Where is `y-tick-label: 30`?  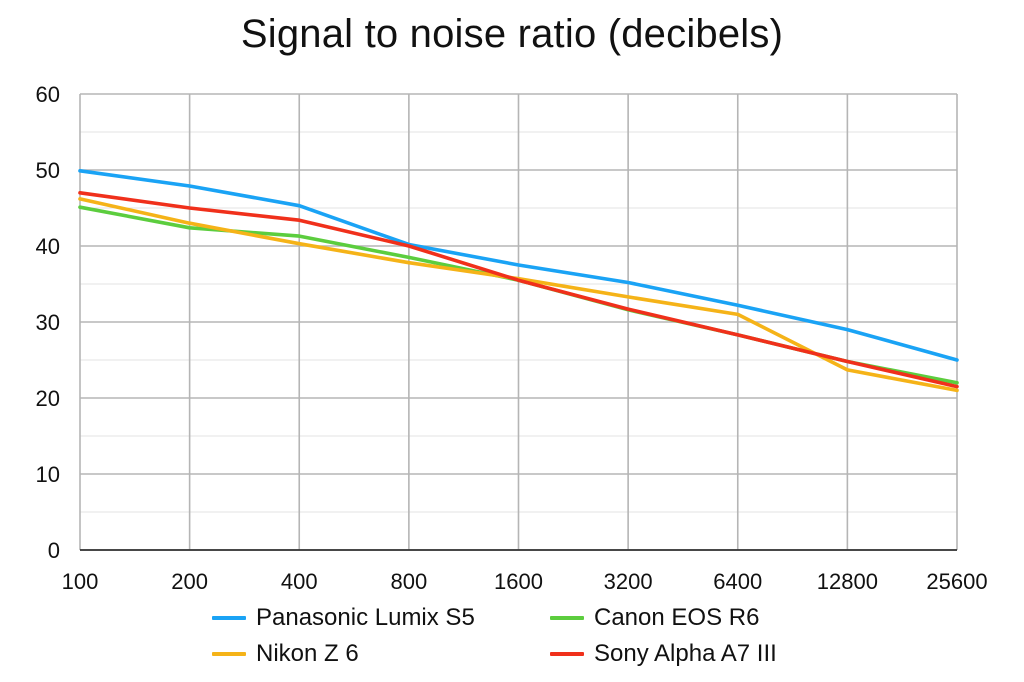
y-tick-label: 30 is located at coordinates (48, 322).